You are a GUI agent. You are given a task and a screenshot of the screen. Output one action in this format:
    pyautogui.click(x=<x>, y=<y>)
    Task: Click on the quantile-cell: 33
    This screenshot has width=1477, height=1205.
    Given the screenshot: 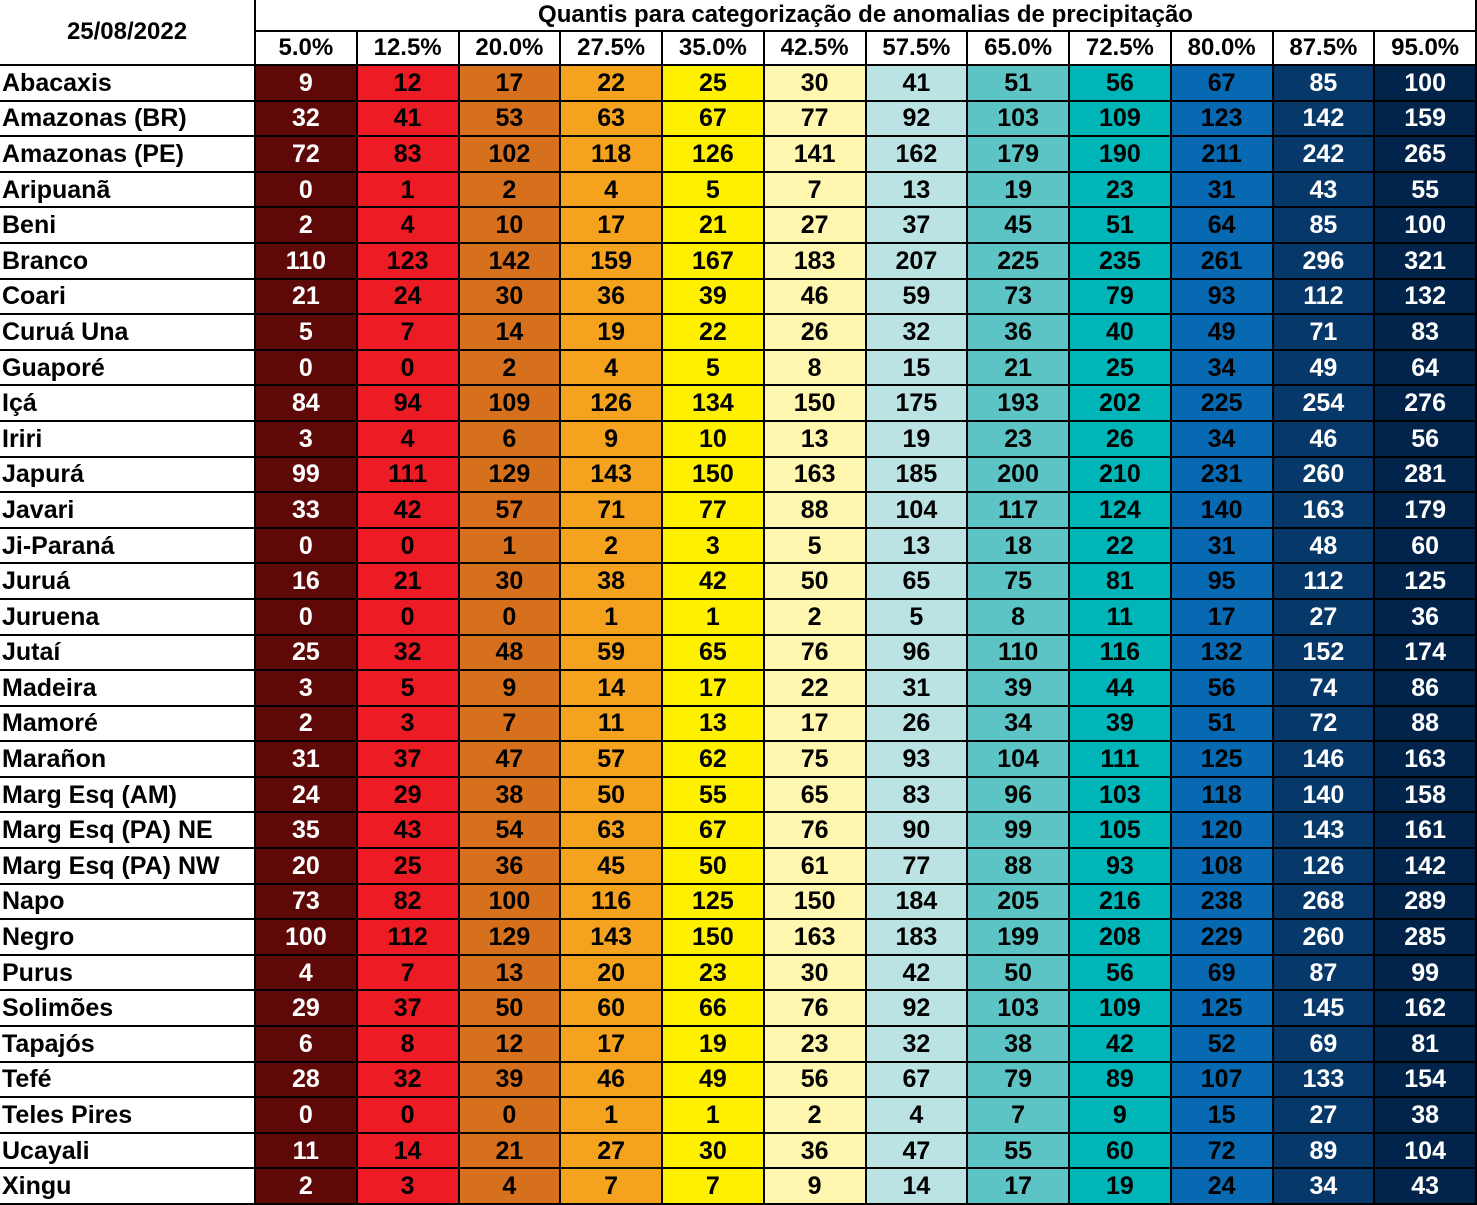 What is the action you would take?
    pyautogui.click(x=306, y=510)
    